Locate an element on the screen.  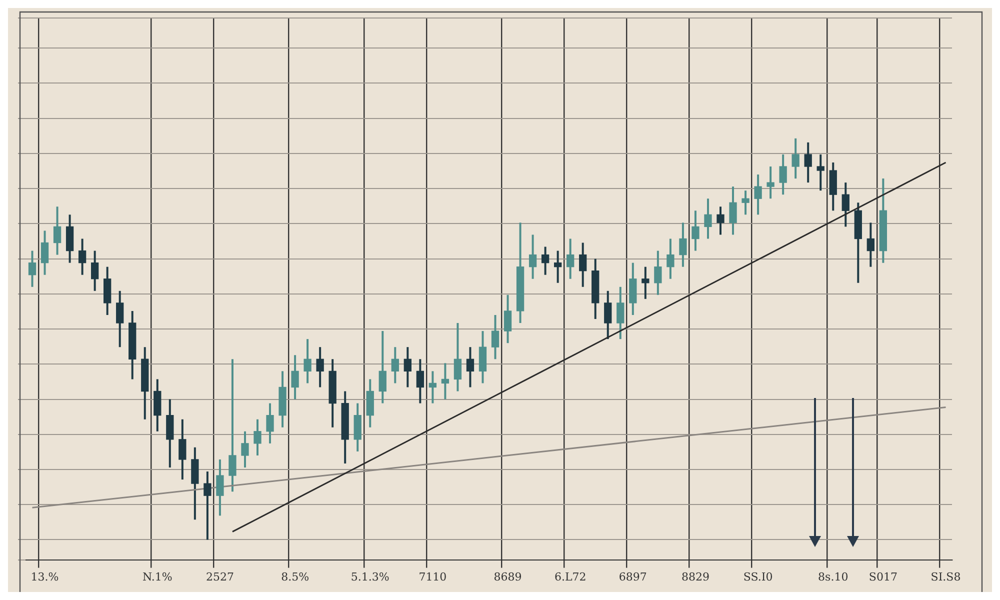
x-tick-label: 13.% is located at coordinates (44, 577).